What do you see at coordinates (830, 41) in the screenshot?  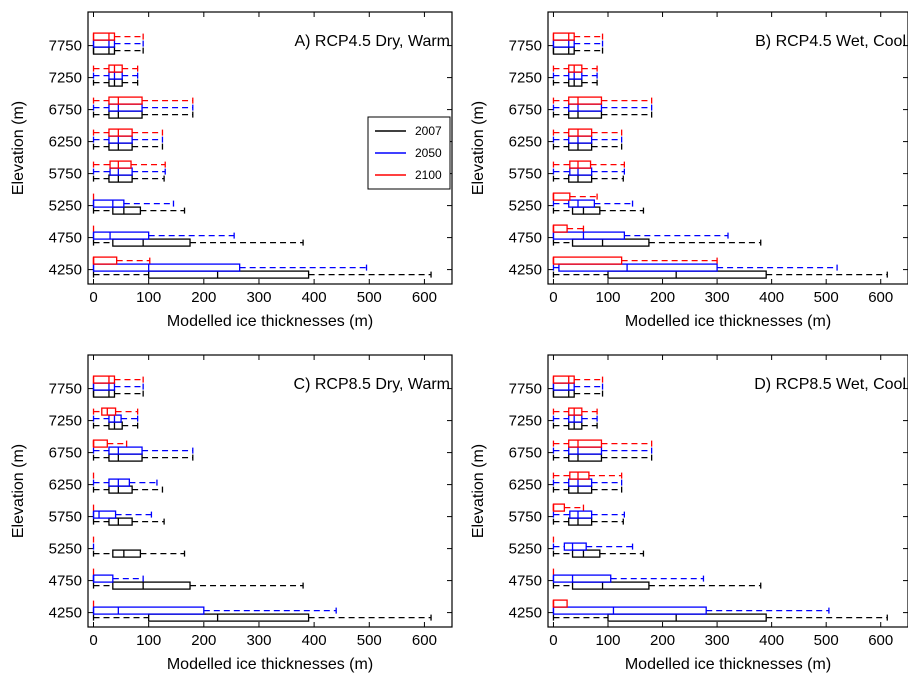 I see `panel-title: B) RCP4.5 Wet, Cool` at bounding box center [830, 41].